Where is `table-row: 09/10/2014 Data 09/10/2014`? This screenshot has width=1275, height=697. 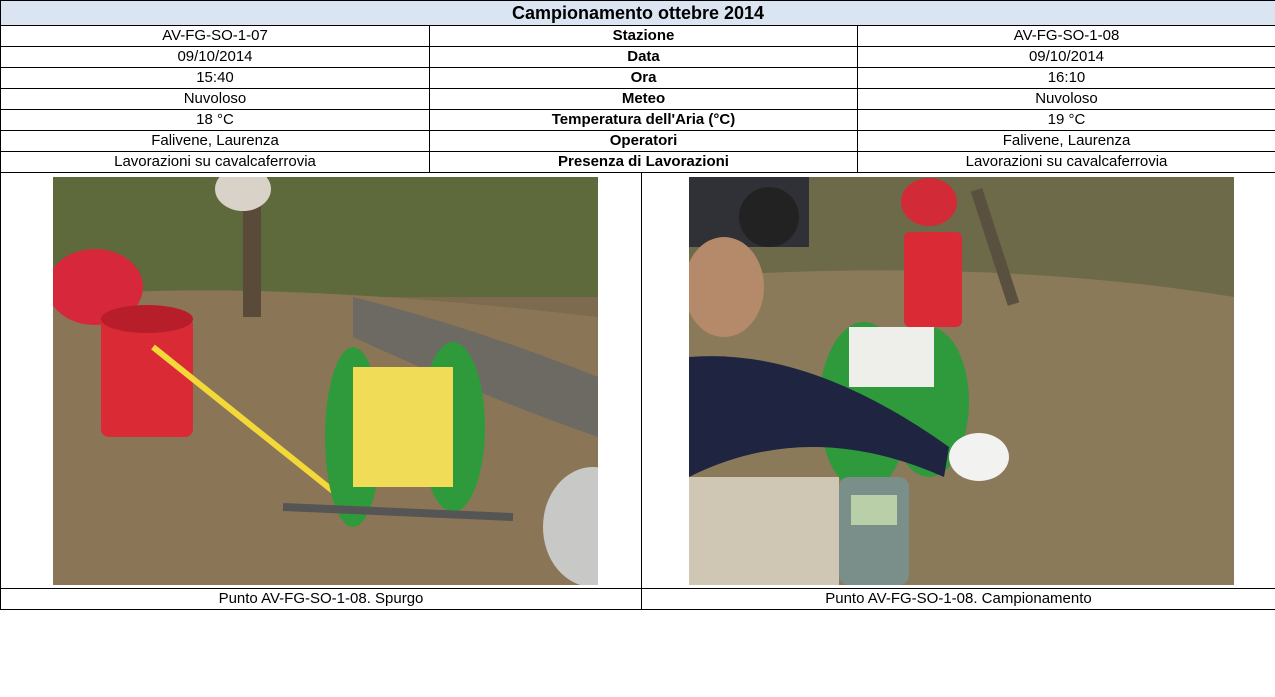 table-row: 09/10/2014 Data 09/10/2014 is located at coordinates (637, 57).